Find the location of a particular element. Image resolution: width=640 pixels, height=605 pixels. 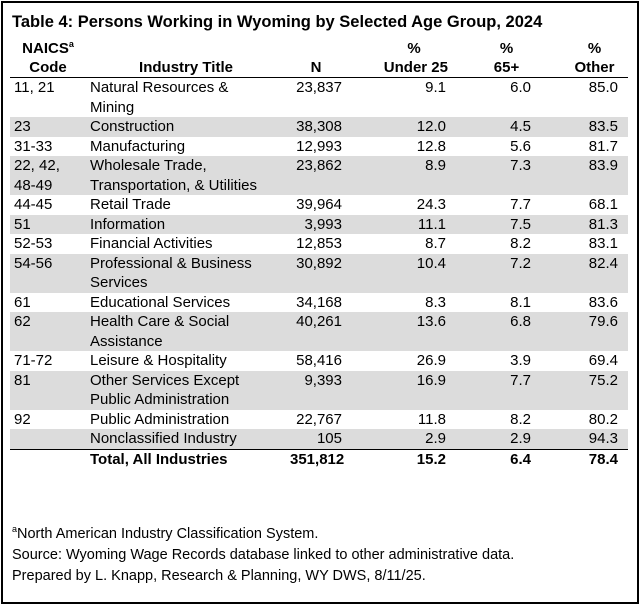

cell-code: 62 is located at coordinates (22, 321).